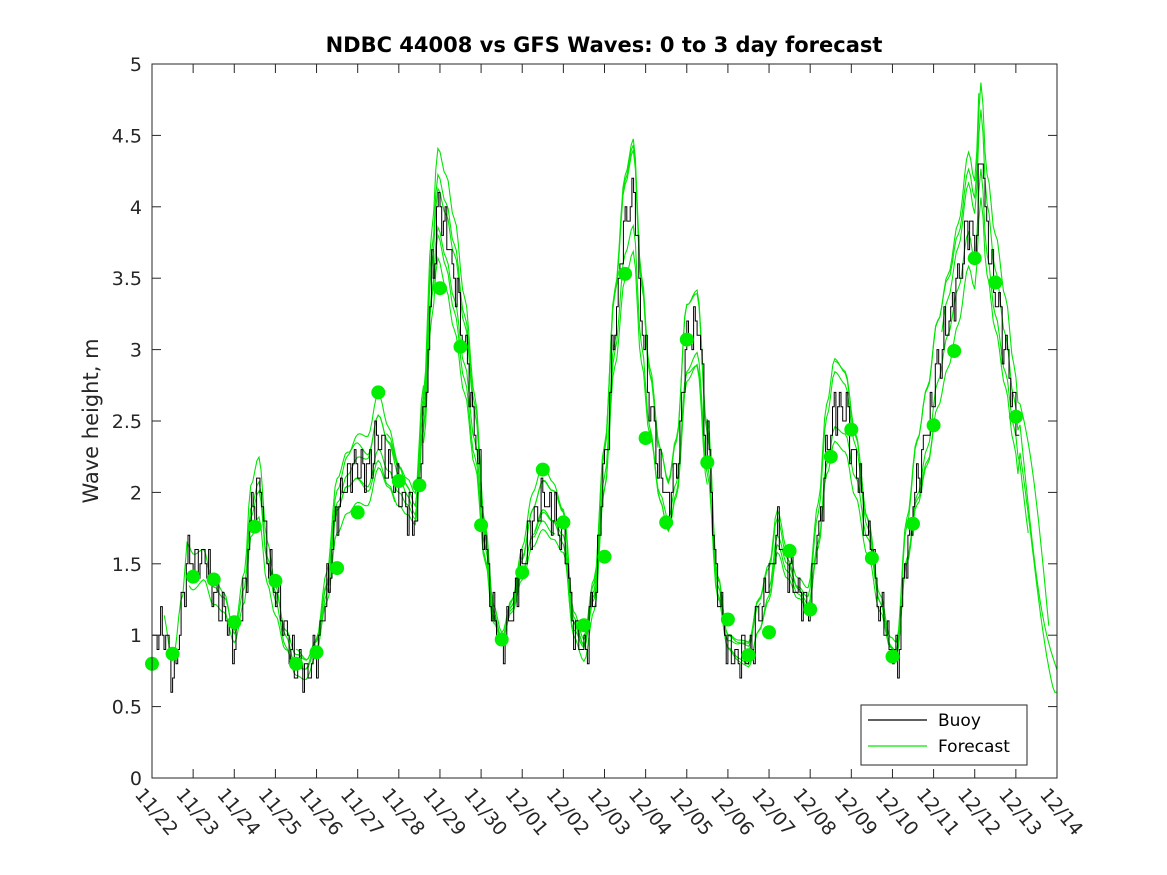  Describe the element at coordinates (127, 136) in the screenshot. I see `y-tick-label: 4.5` at that location.